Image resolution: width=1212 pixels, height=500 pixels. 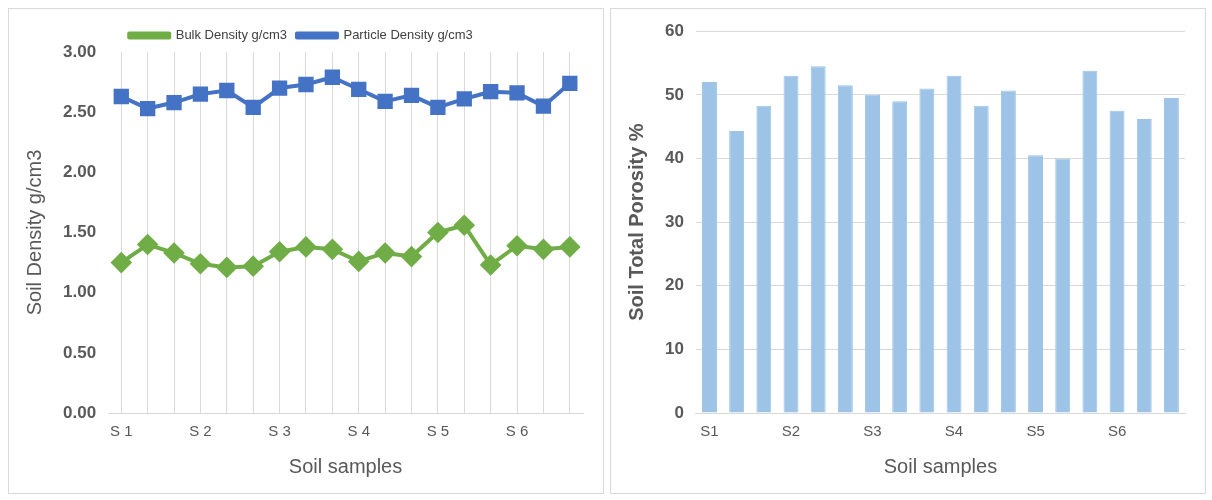 I want to click on x-tick-label: S 1, so click(x=121, y=431).